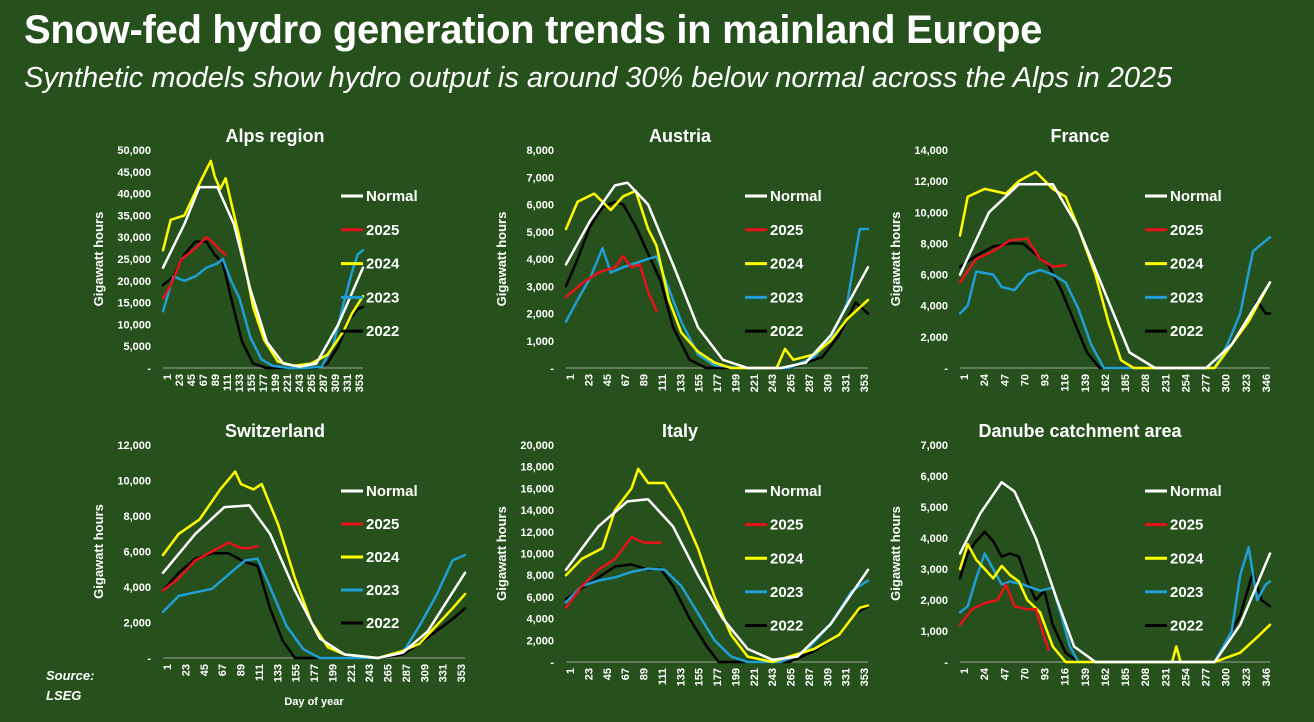 The width and height of the screenshot is (1314, 722). What do you see at coordinates (134, 260) in the screenshot?
I see `y-tick-label: 25,000` at bounding box center [134, 260].